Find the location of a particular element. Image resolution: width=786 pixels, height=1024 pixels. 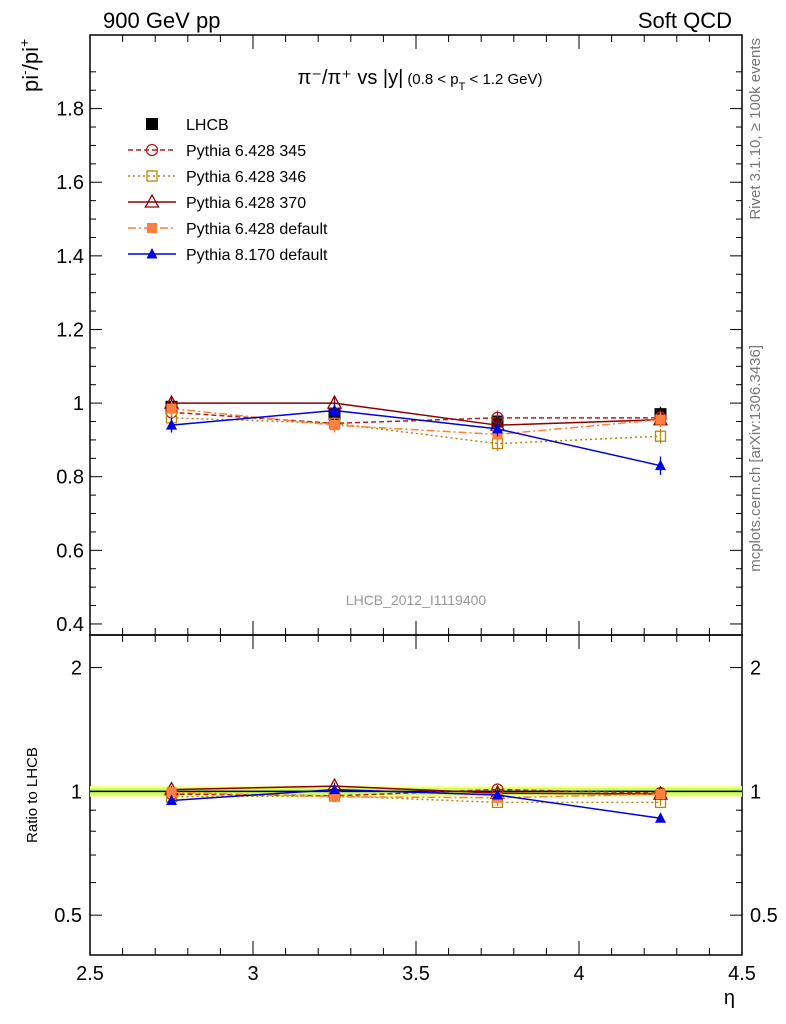

header-left: 900 GeV pp is located at coordinates (161, 20).